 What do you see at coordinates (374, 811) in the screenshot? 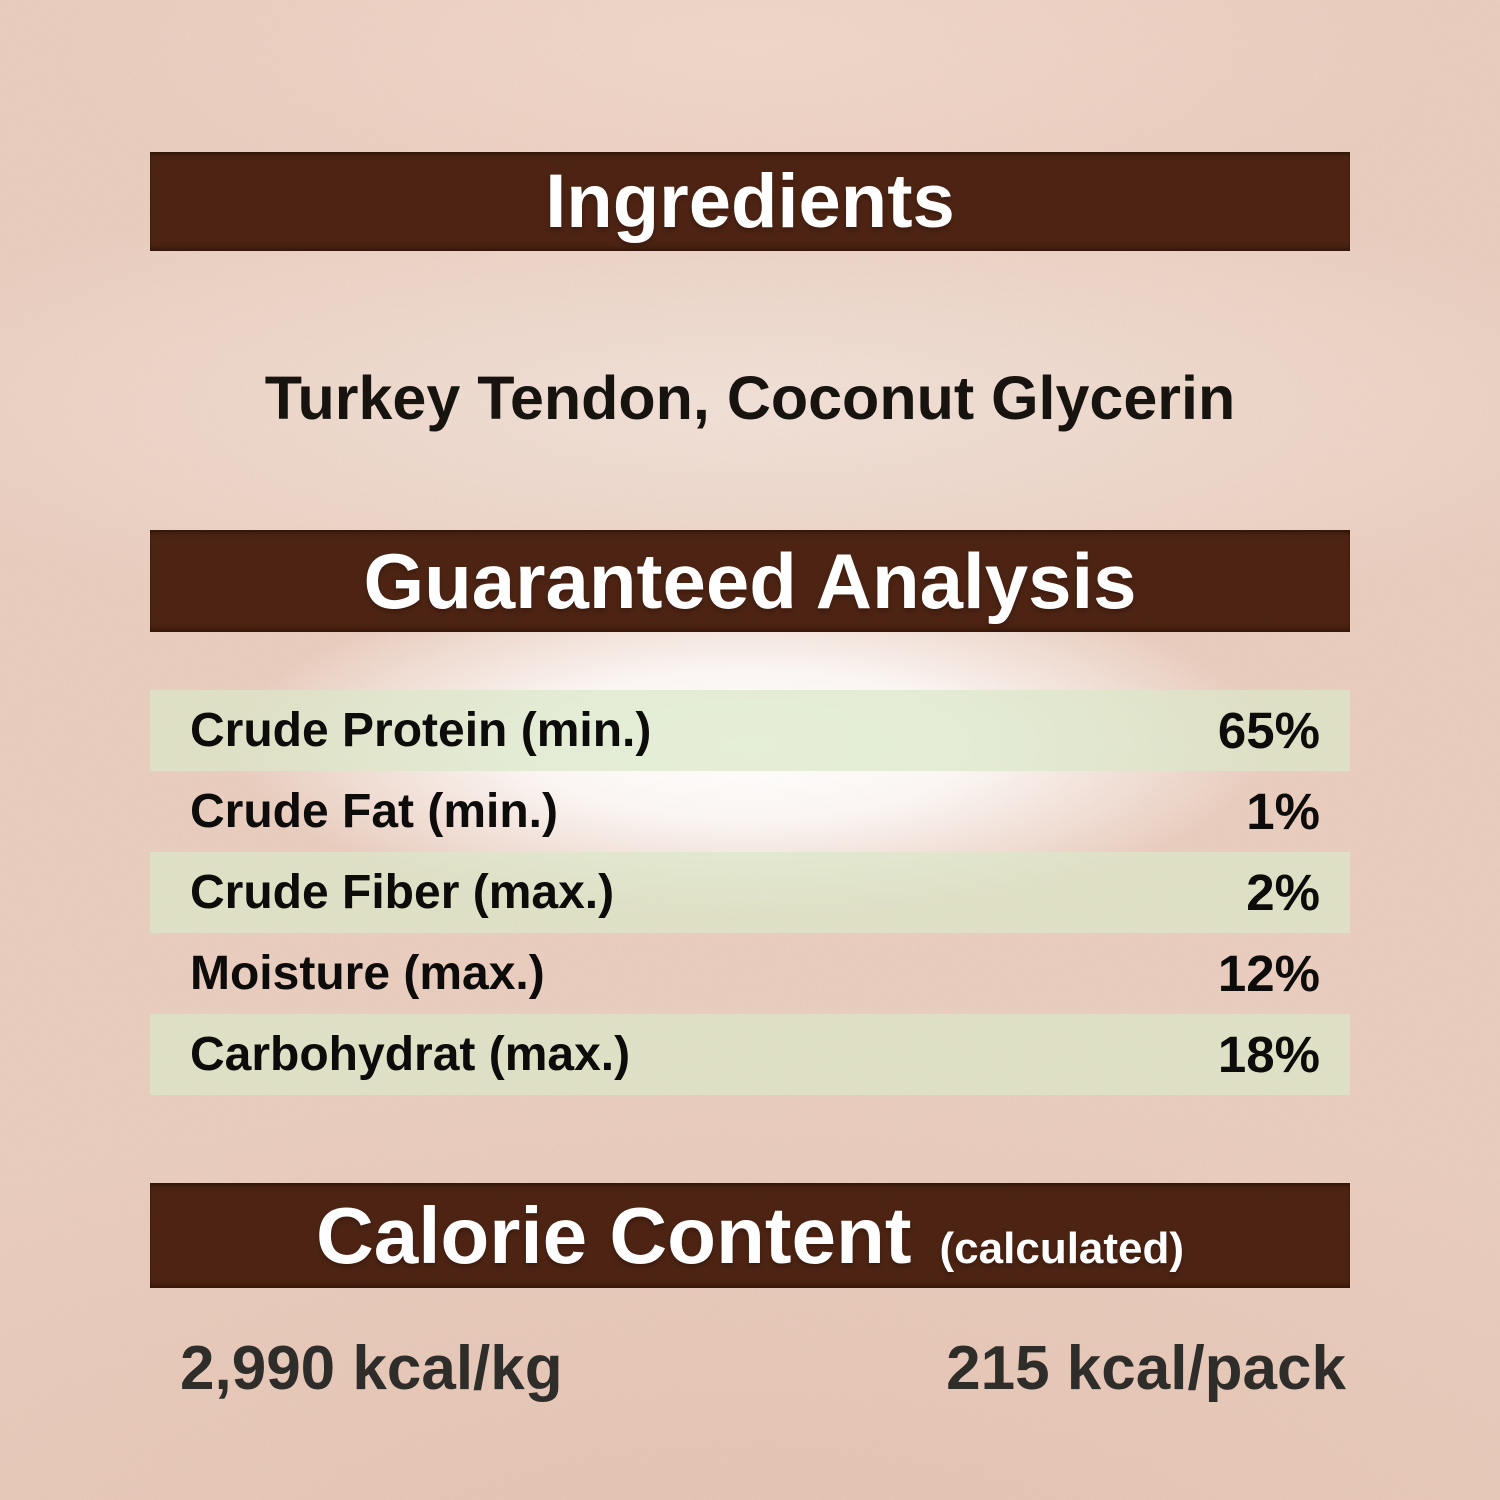
I see `analysis-row-label: Crude Fat (min.)` at bounding box center [374, 811].